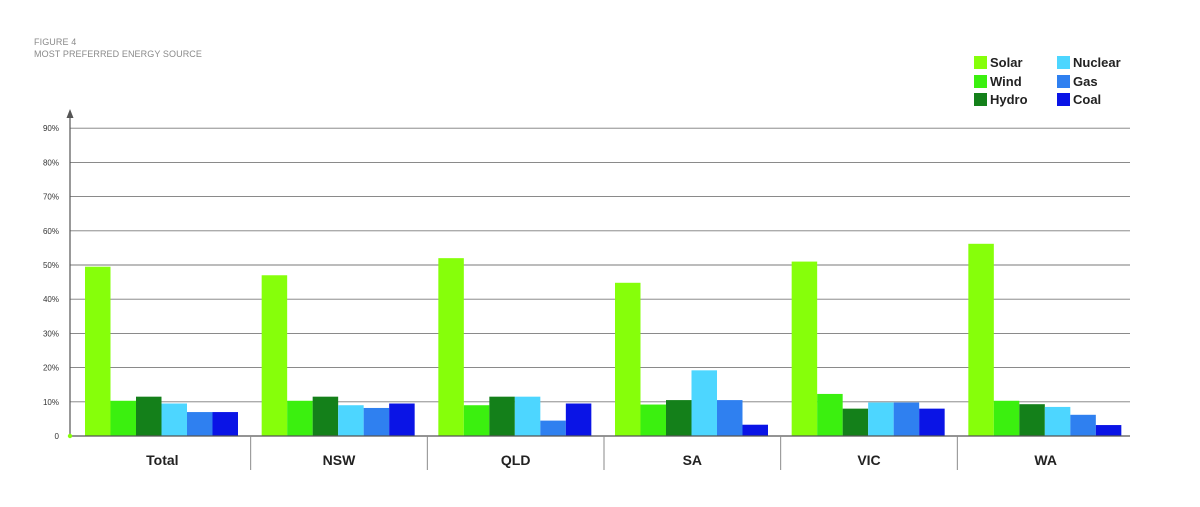  I want to click on bar-nsw-coal, so click(402, 419).